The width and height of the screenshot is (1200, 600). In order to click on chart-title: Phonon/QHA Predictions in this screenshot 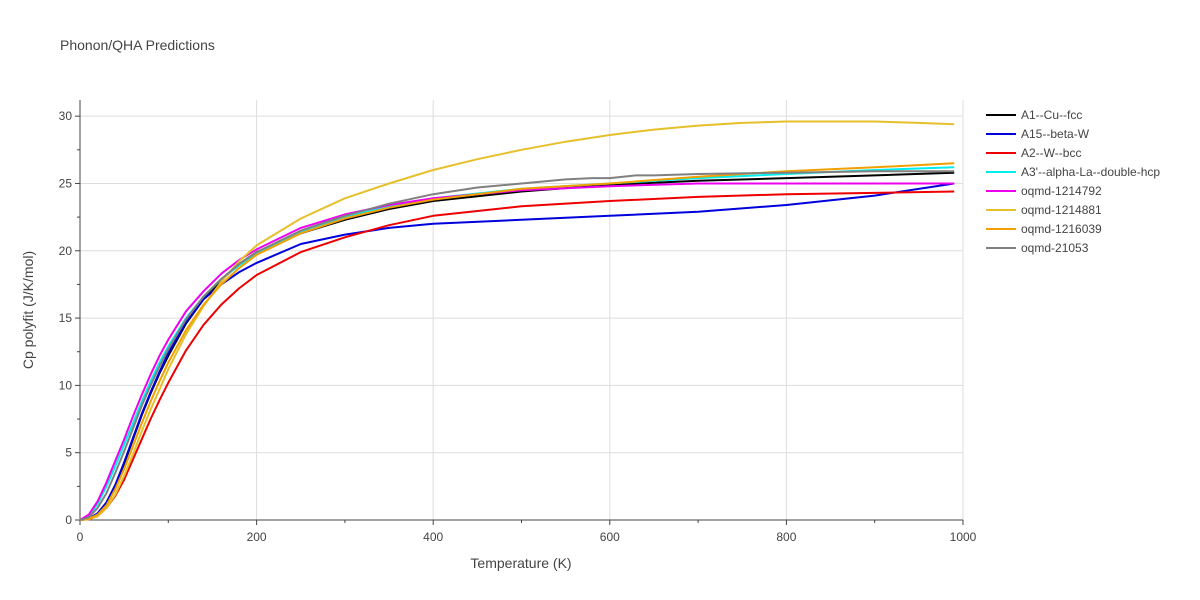, I will do `click(137, 45)`.